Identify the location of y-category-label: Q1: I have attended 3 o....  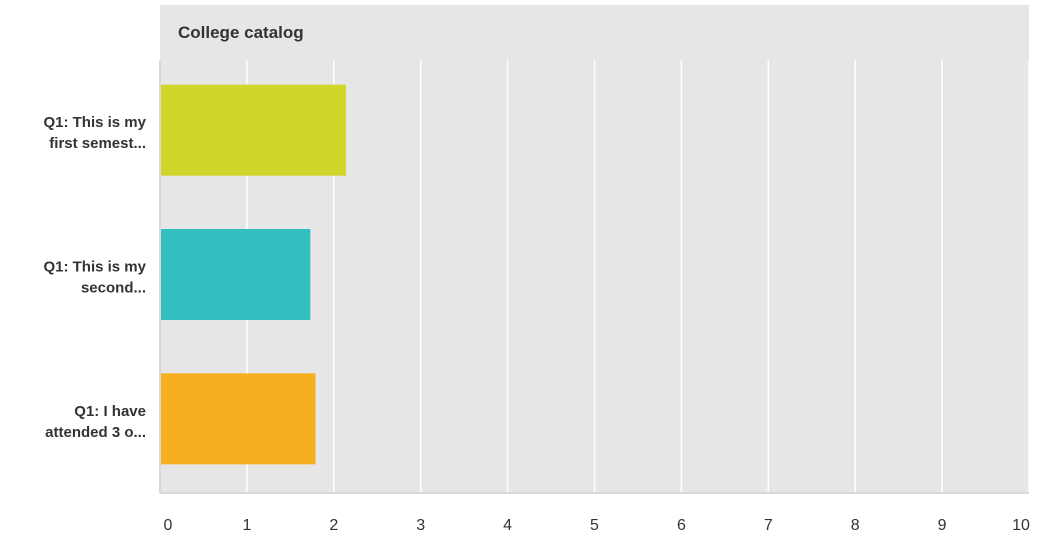
(95, 422).